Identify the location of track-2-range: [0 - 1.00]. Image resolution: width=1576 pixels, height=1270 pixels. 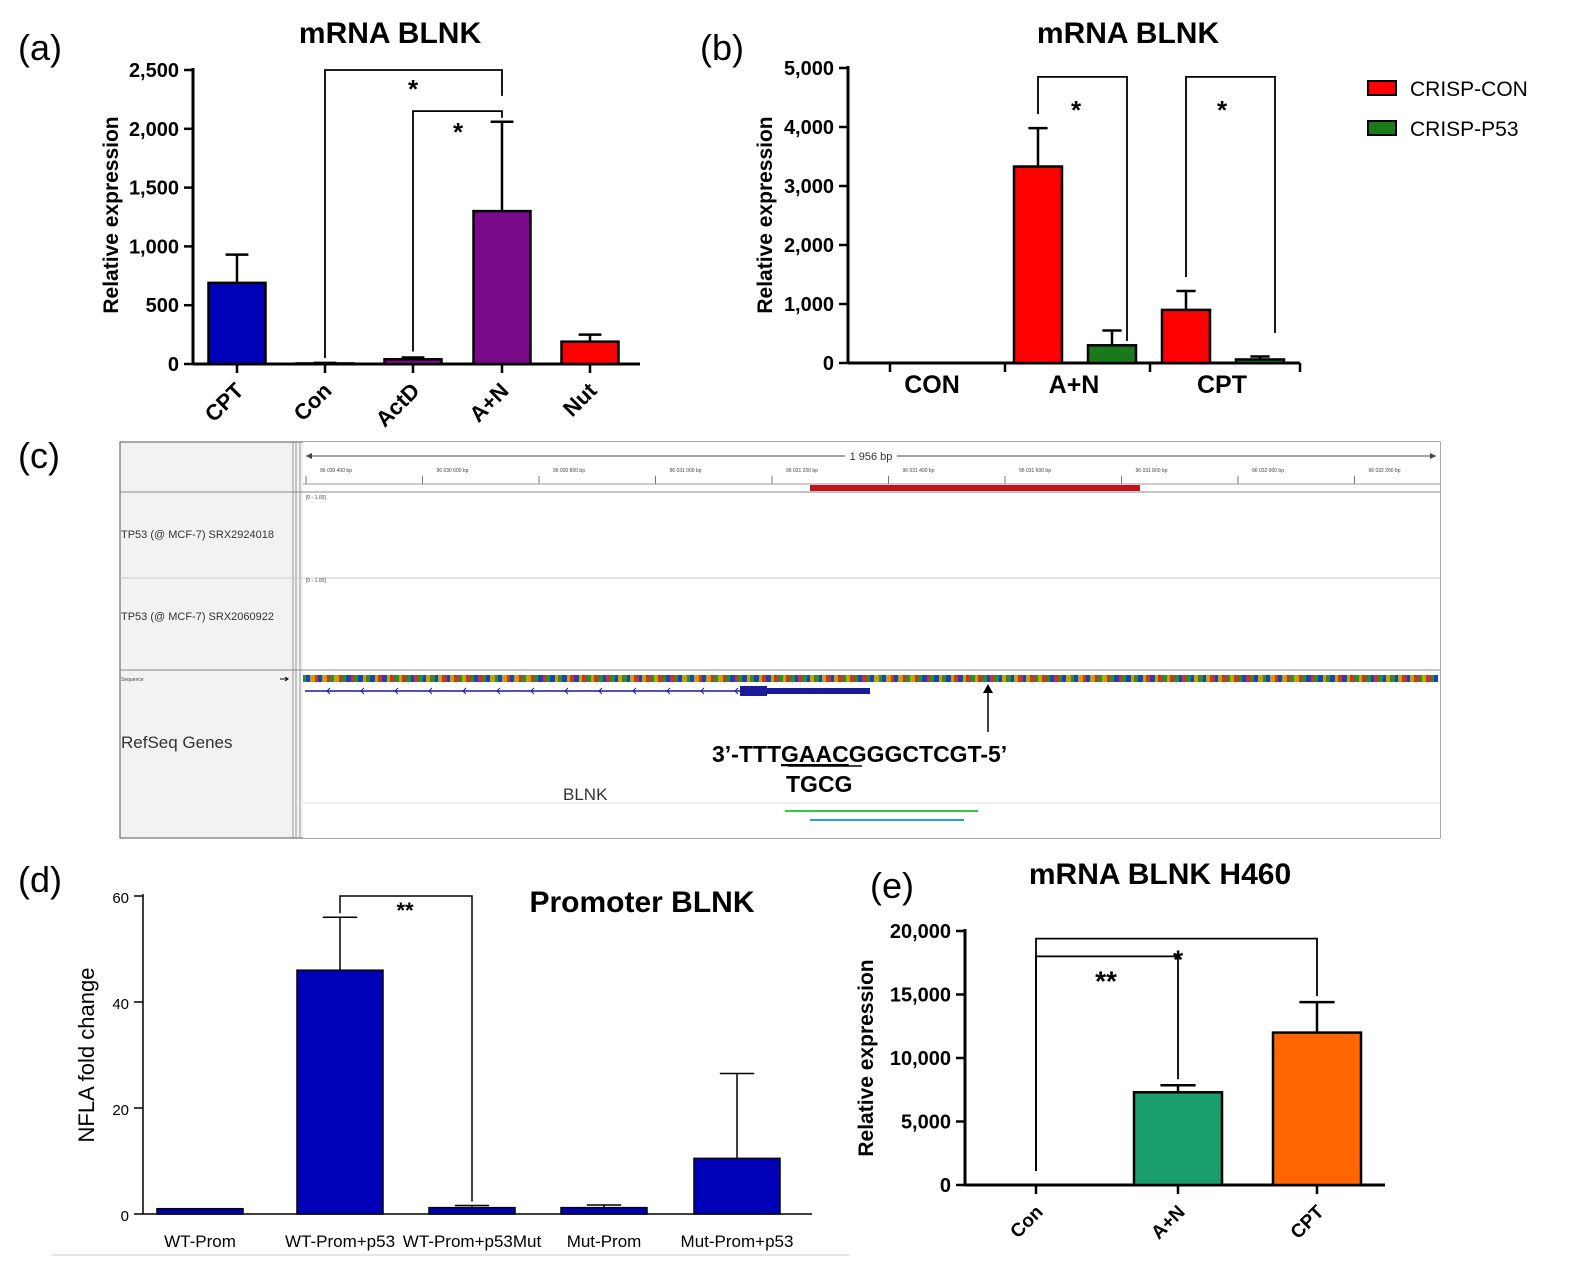
(316, 581).